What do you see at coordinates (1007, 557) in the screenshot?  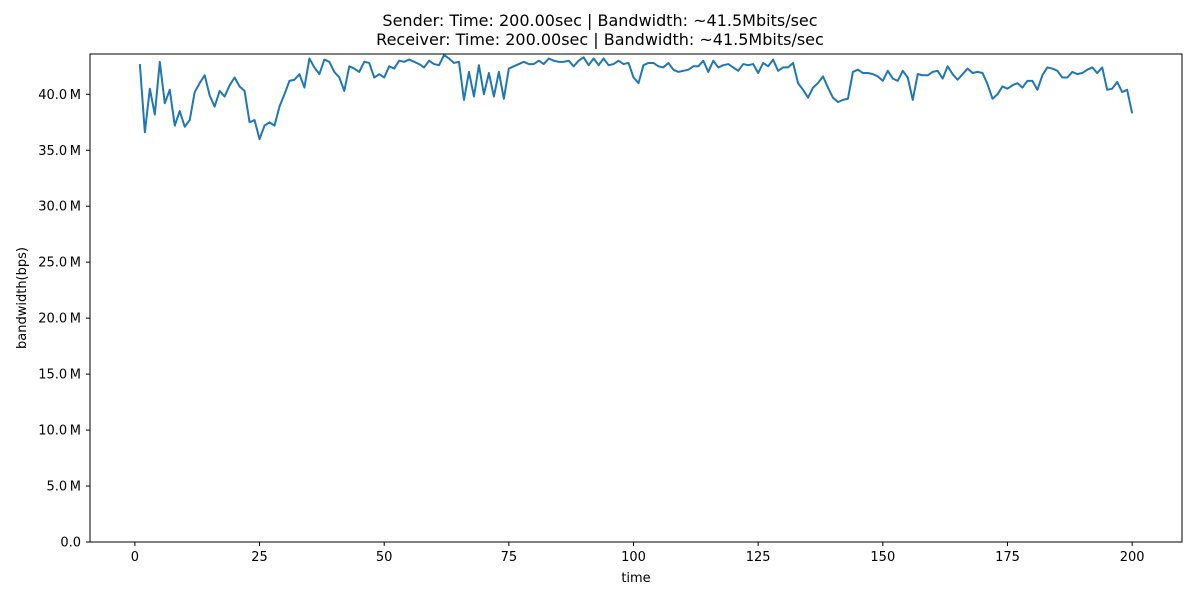 I see `x-tick-label: 175` at bounding box center [1007, 557].